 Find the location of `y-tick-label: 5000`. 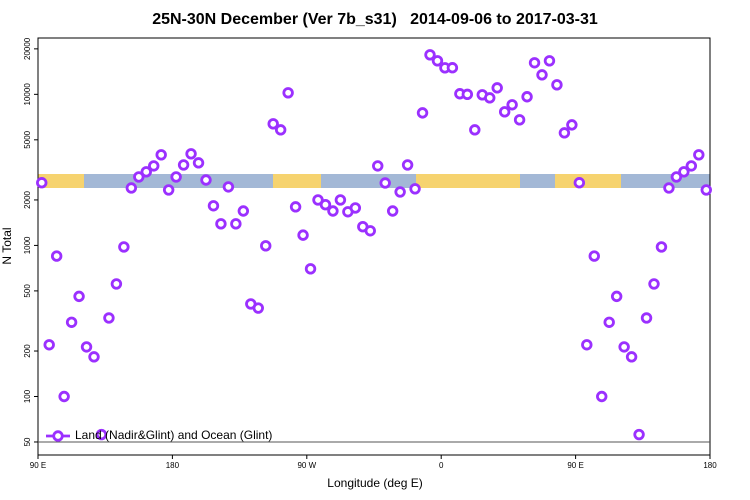

y-tick-label: 5000 is located at coordinates (27, 139).